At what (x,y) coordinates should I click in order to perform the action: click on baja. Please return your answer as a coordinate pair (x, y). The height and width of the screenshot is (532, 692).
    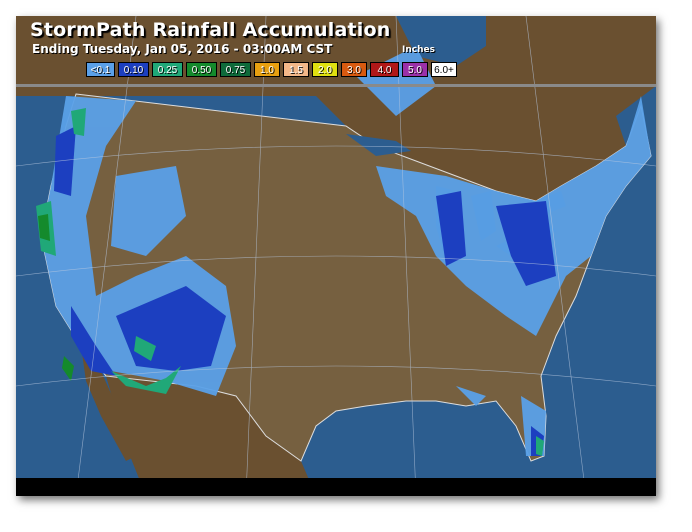
    Looking at the image, I should click on (108, 403).